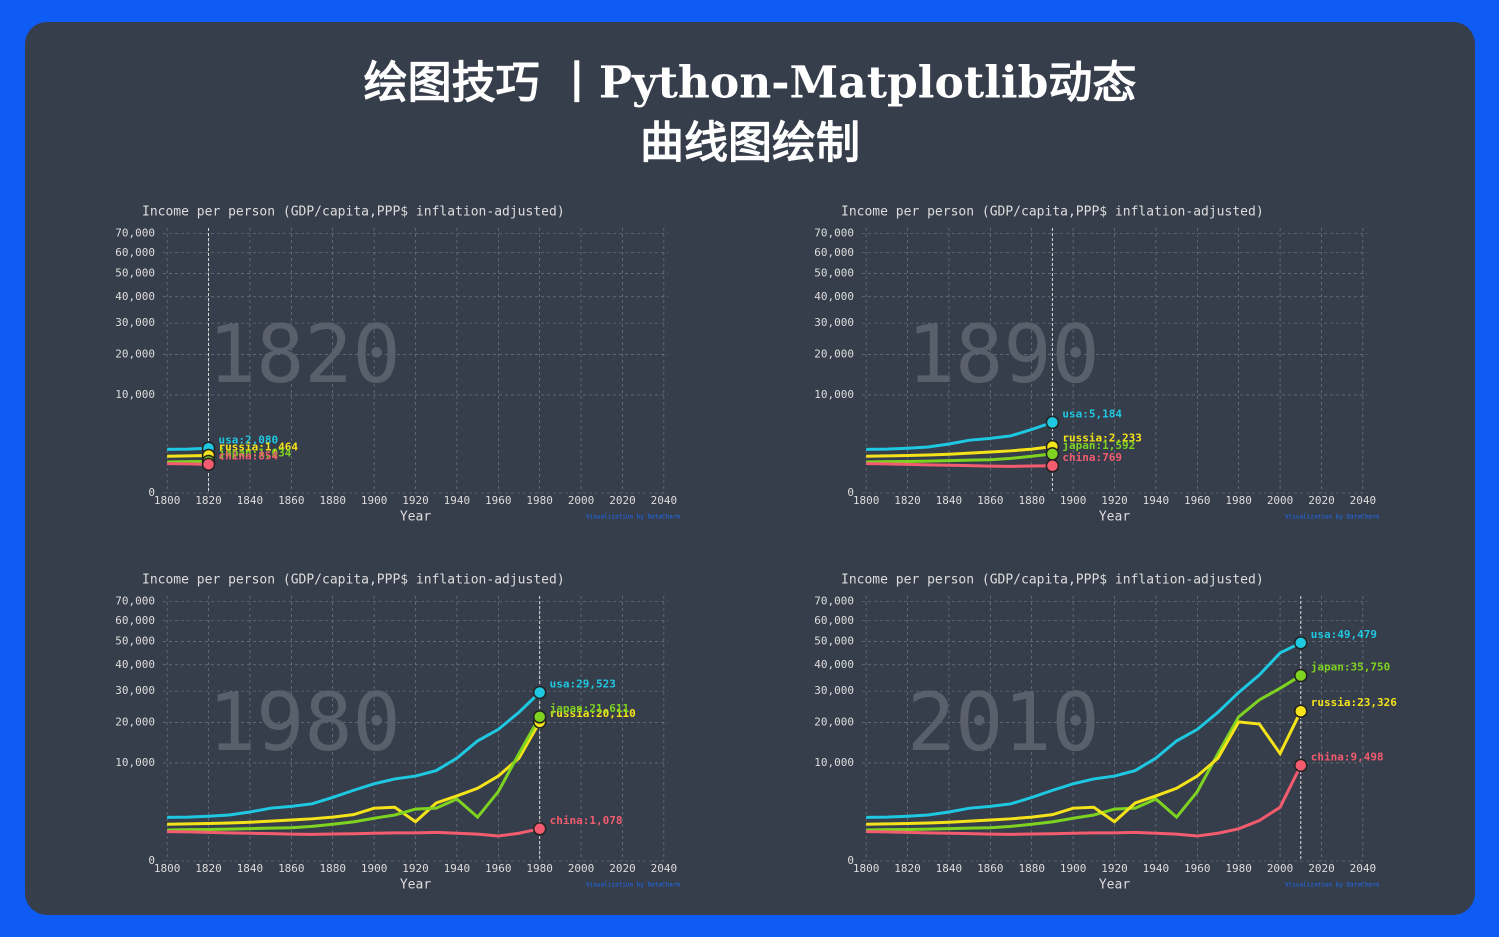  What do you see at coordinates (1092, 457) in the screenshot?
I see `end-label: china:769` at bounding box center [1092, 457].